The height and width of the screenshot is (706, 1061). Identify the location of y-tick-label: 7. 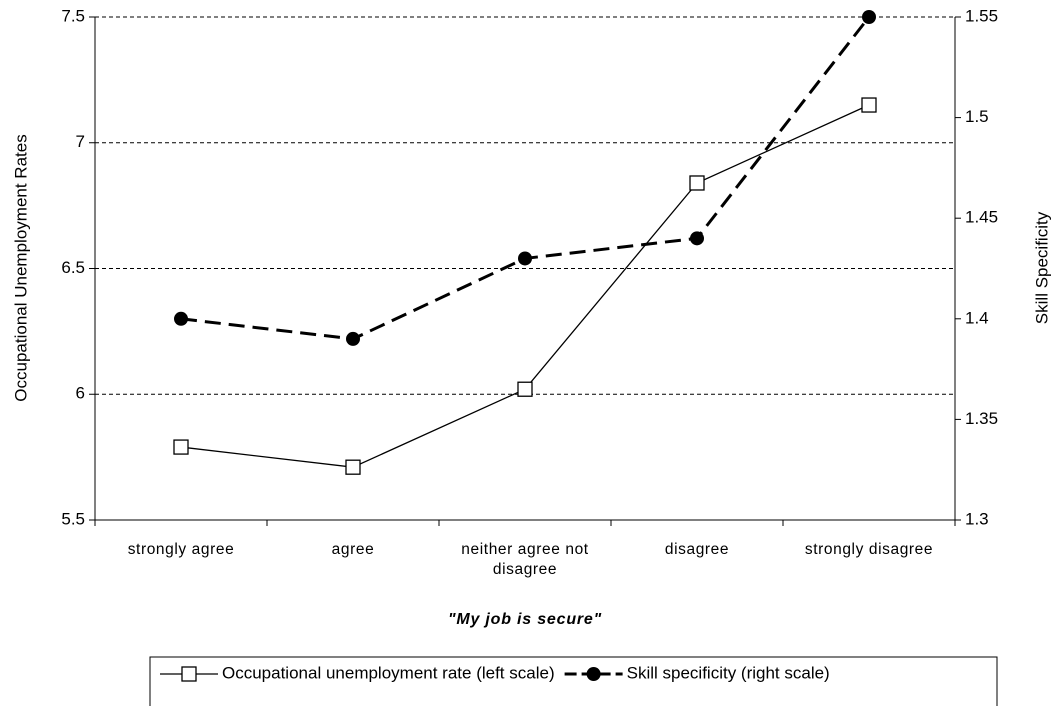
(80, 141).